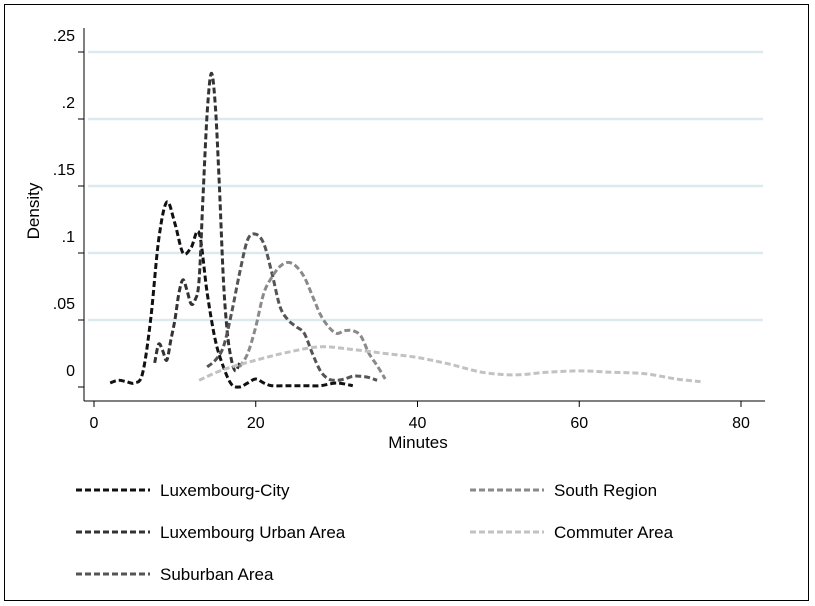  I want to click on legend-label-4: Commuter Area, so click(614, 532).